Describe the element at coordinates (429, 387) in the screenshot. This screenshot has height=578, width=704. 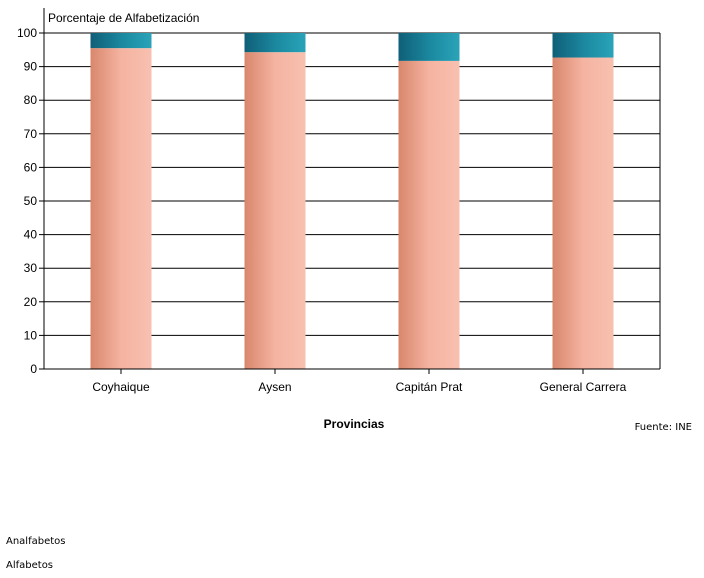
I see `x-tick-label: Capitán Prat` at that location.